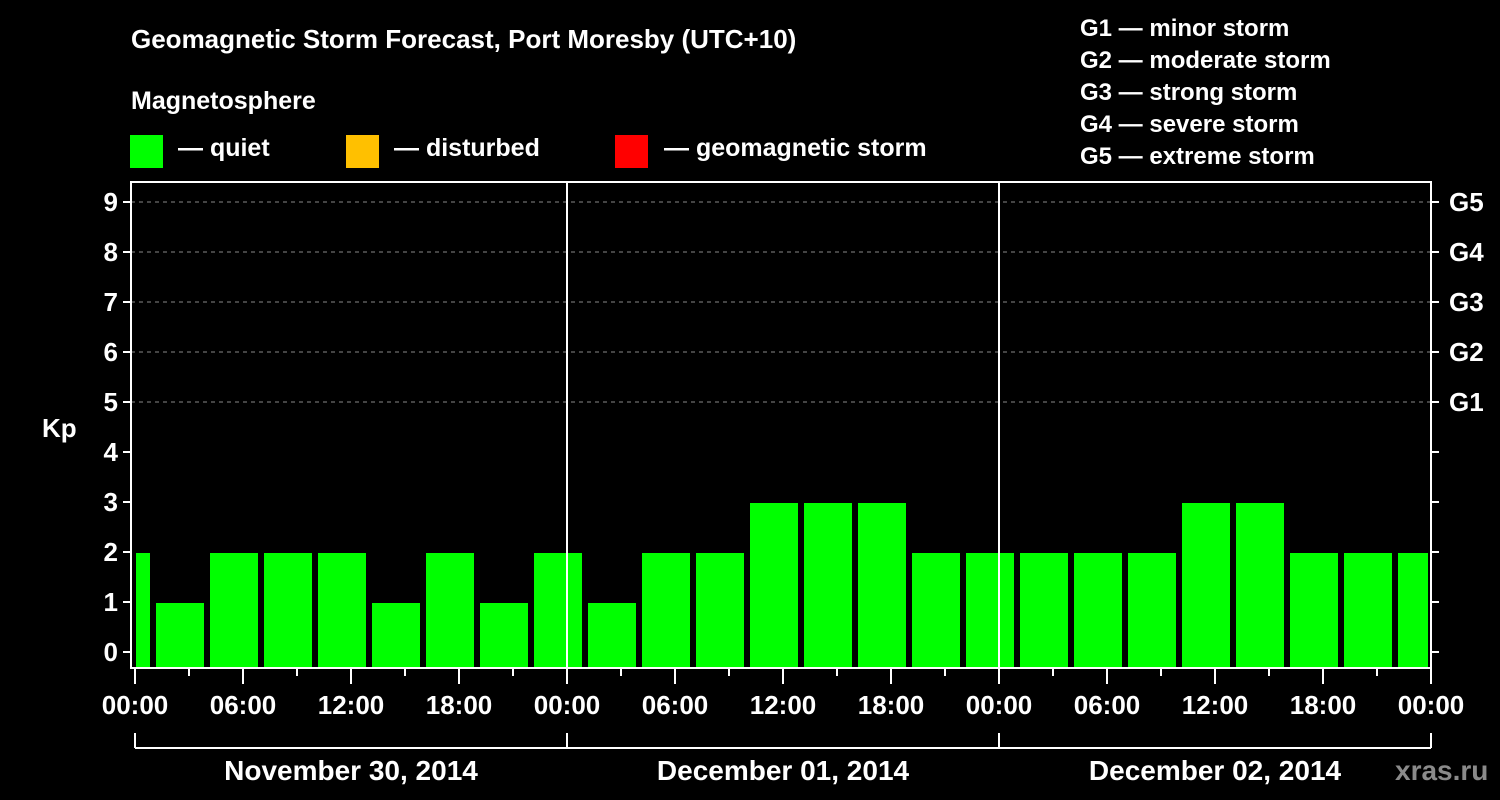 The image size is (1500, 800). Describe the element at coordinates (110, 602) in the screenshot. I see `y-tick-label: 1` at that location.